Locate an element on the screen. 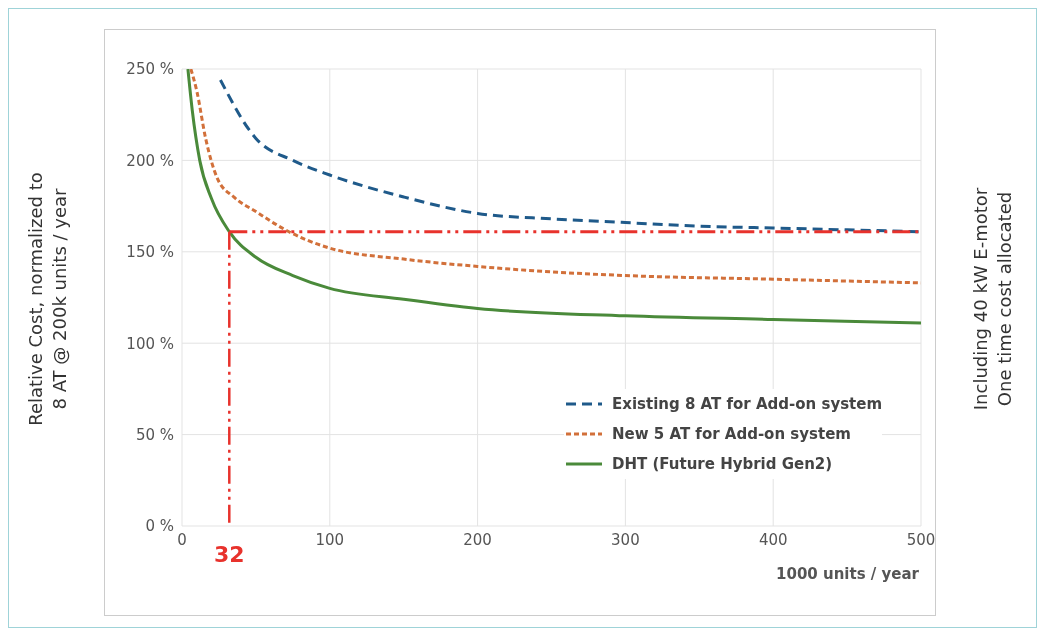  x-tick-label: 500 is located at coordinates (921, 539).